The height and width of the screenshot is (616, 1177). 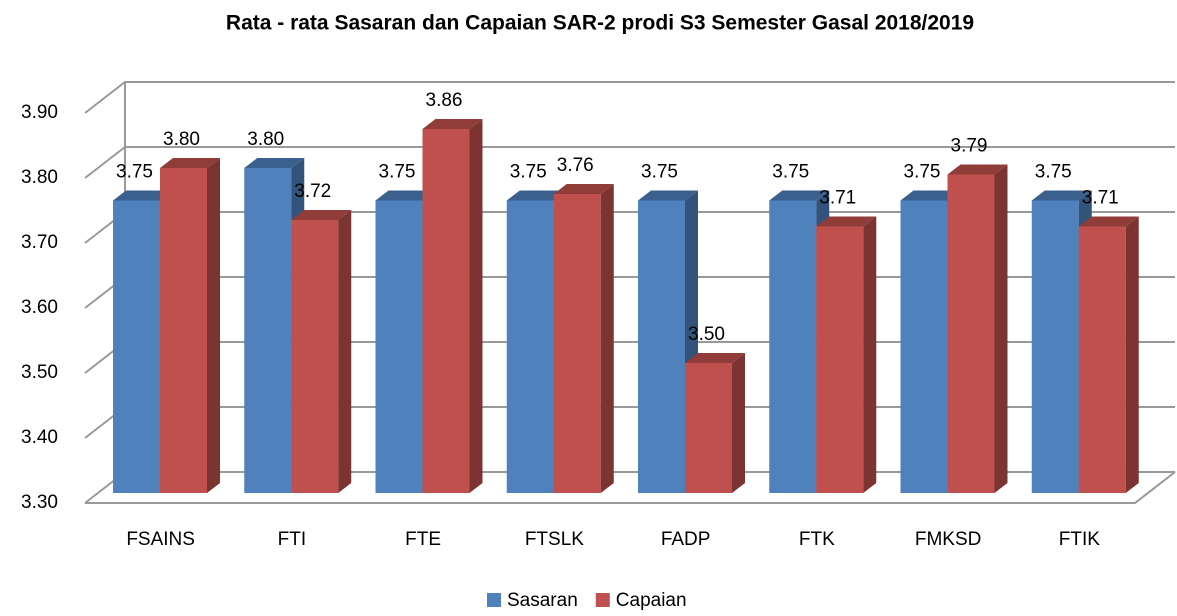 What do you see at coordinates (630, 487) in the screenshot?
I see `floor` at bounding box center [630, 487].